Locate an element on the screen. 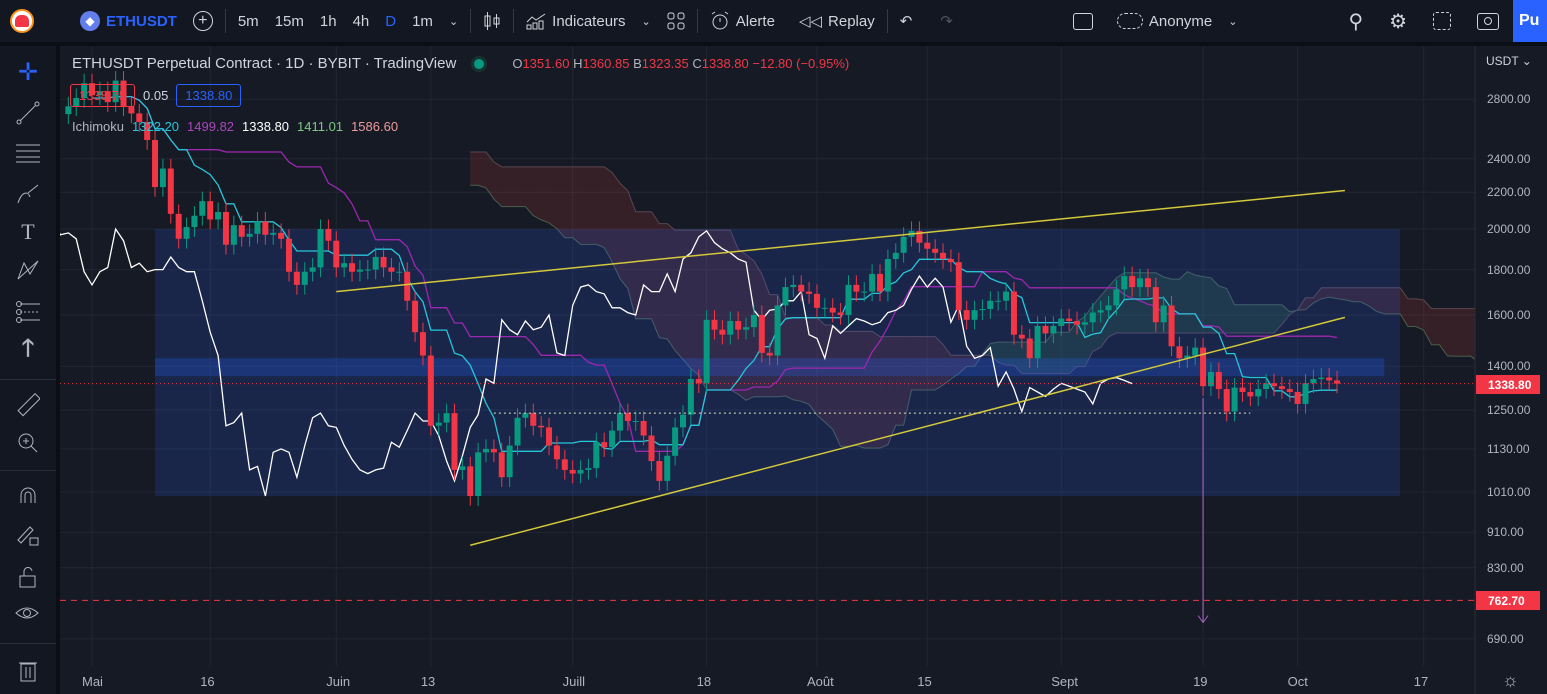 Image resolution: width=1547 pixels, height=694 pixels. prediction-tool is located at coordinates (28, 312).